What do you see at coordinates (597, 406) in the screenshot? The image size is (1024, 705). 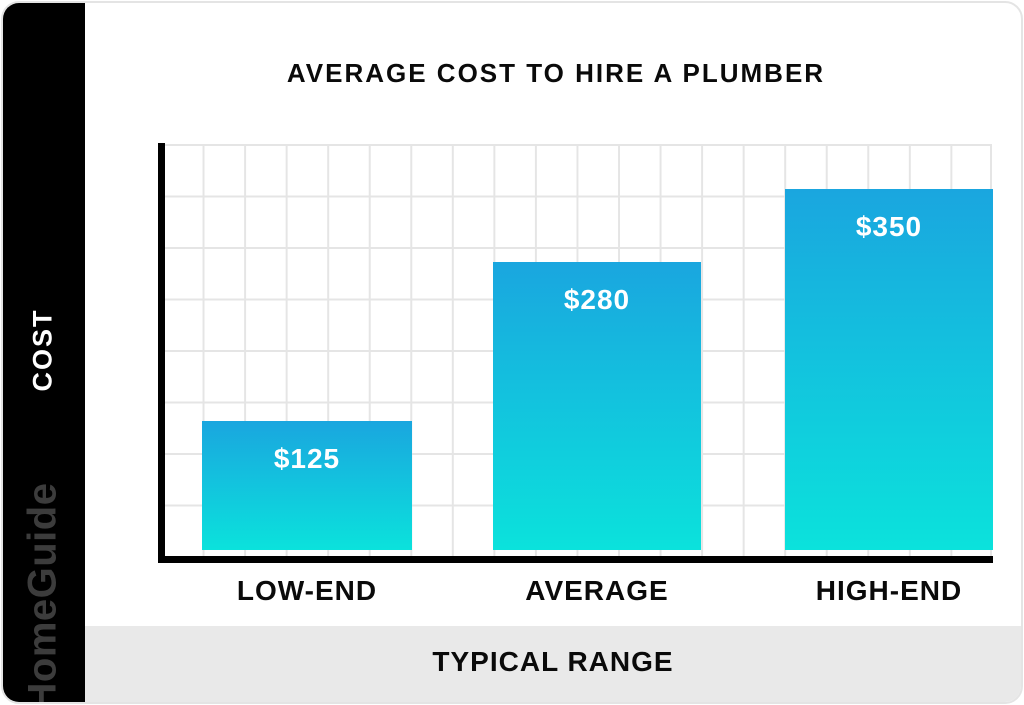 I see `bar-average: $280` at bounding box center [597, 406].